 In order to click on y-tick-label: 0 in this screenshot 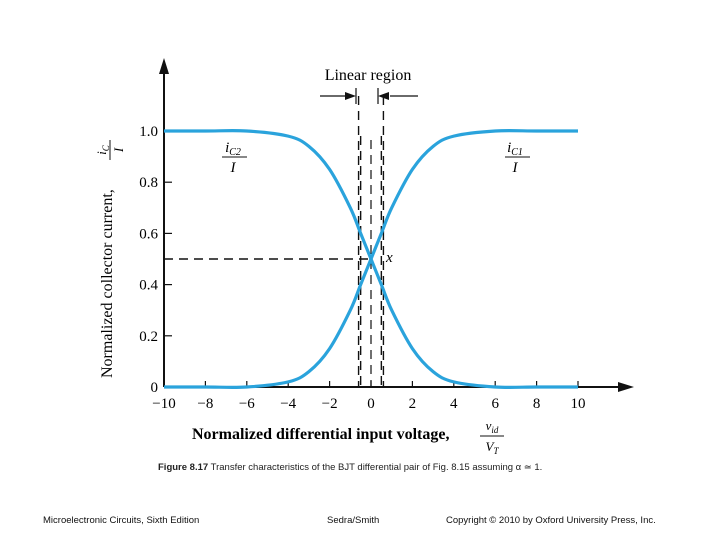, I will do `click(155, 388)`.